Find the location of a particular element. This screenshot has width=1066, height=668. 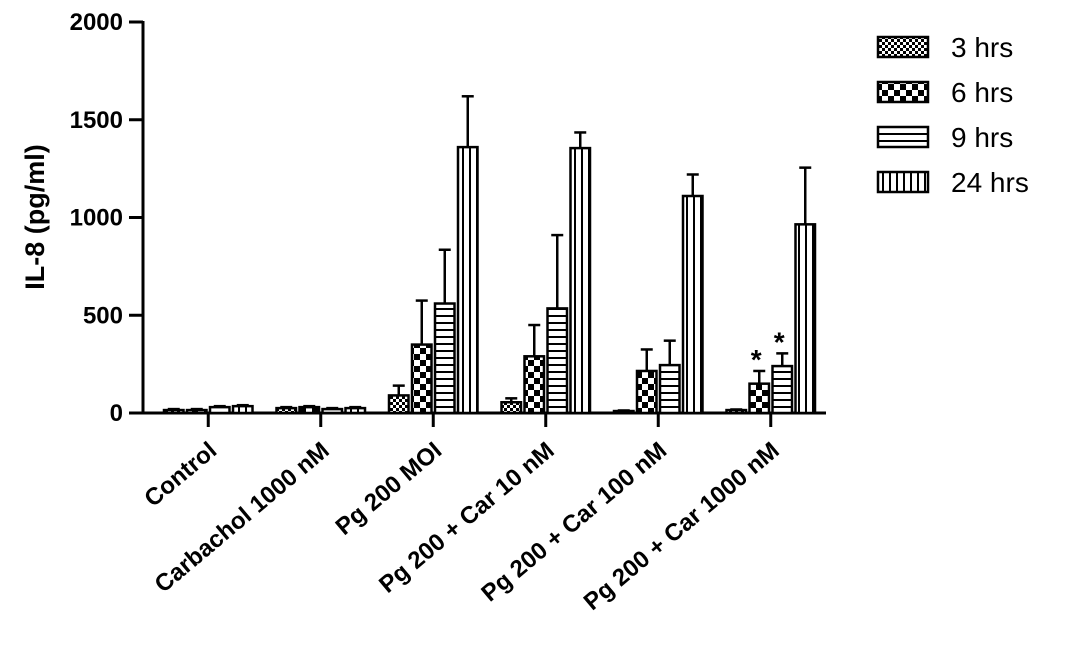

x-tick-label: Pg 200 + Car 1000 nM is located at coordinates (682, 526).